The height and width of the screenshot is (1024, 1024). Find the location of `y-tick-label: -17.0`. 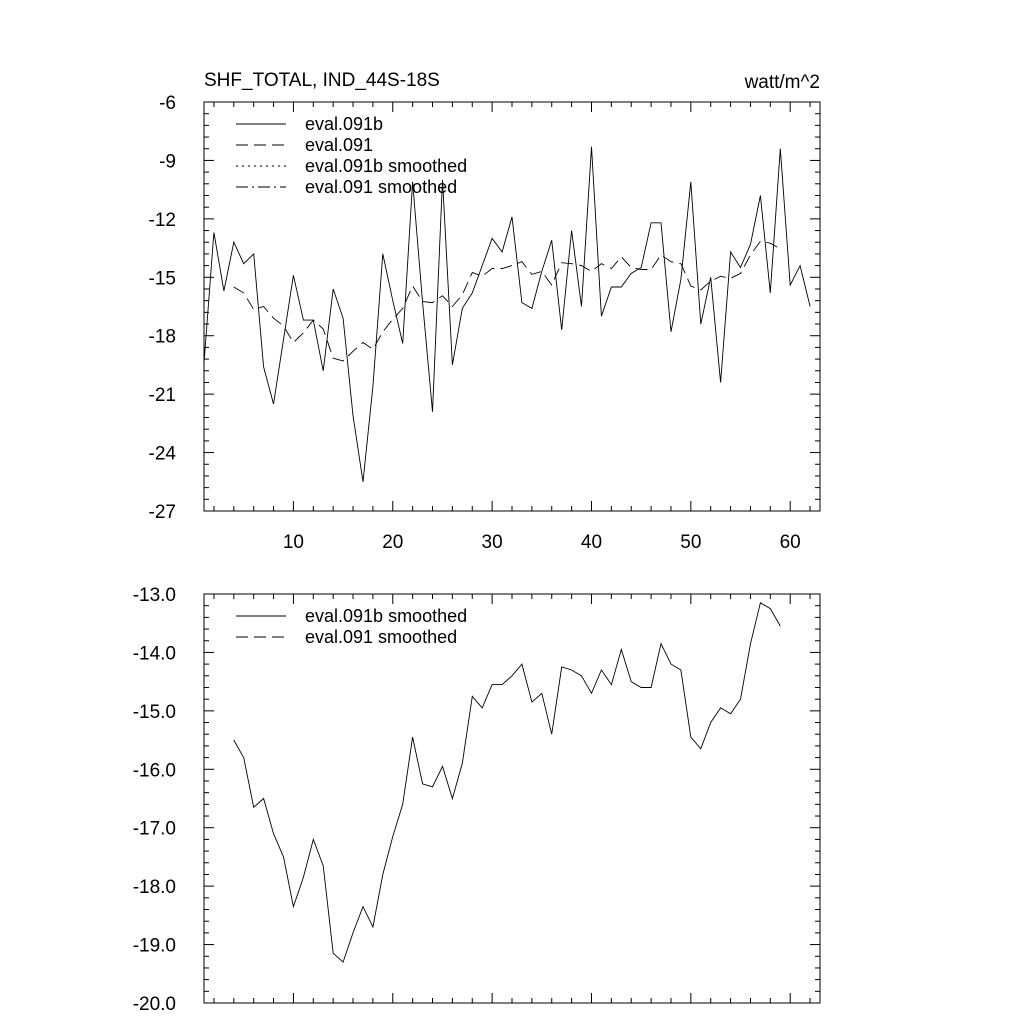

y-tick-label: -17.0 is located at coordinates (154, 829).